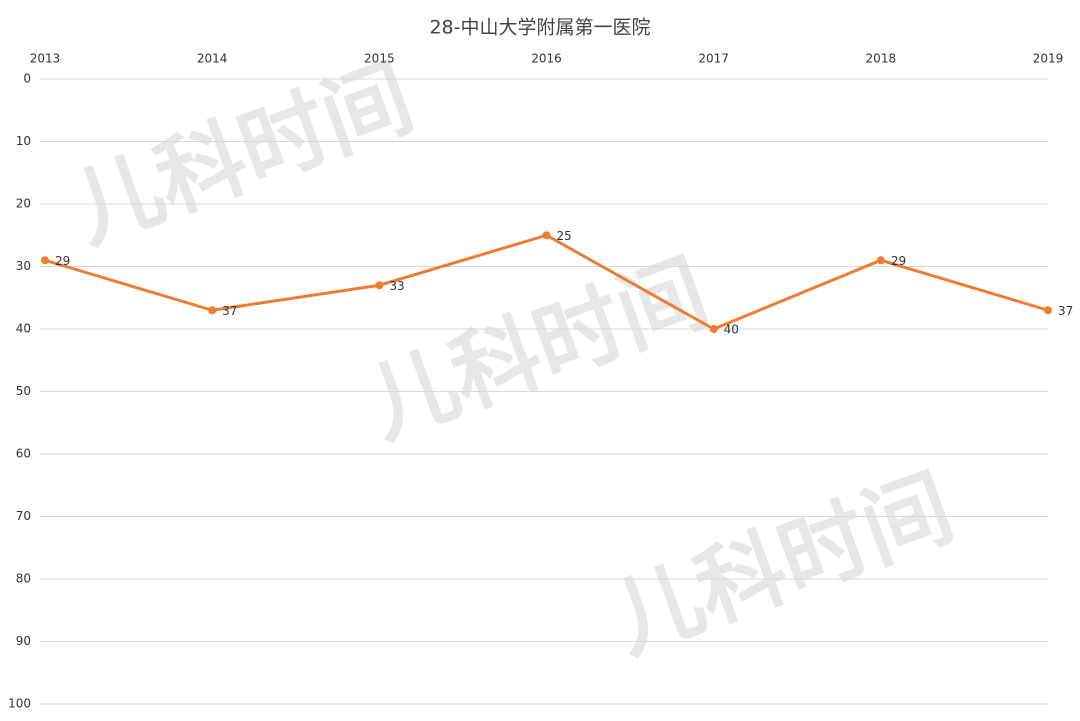 This screenshot has height=721, width=1080. Describe the element at coordinates (23, 141) in the screenshot. I see `y-tick-label: 10` at that location.